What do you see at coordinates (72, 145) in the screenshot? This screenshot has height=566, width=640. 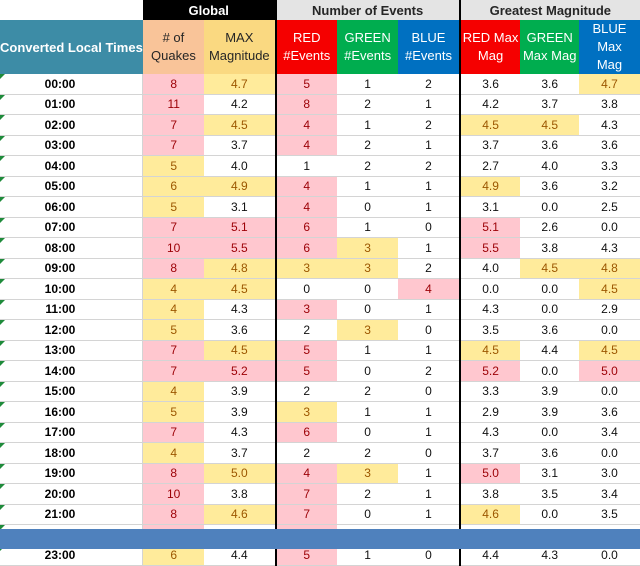 I see `time-cell: 03:00` at bounding box center [72, 145].